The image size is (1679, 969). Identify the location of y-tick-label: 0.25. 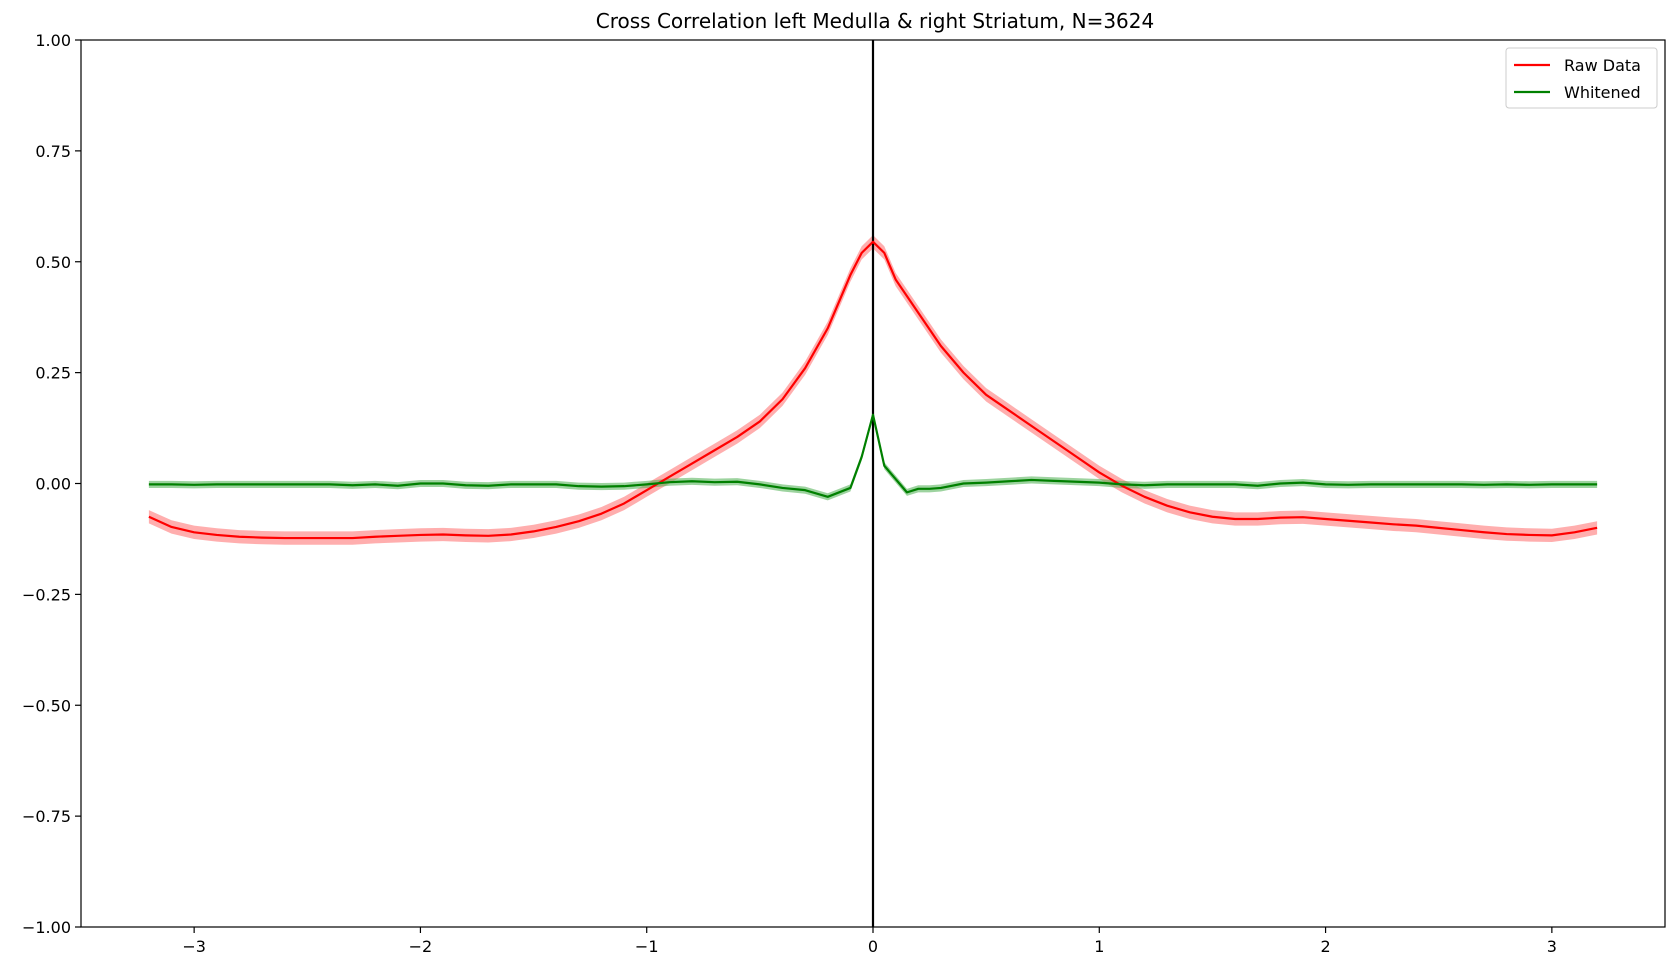
(53, 373).